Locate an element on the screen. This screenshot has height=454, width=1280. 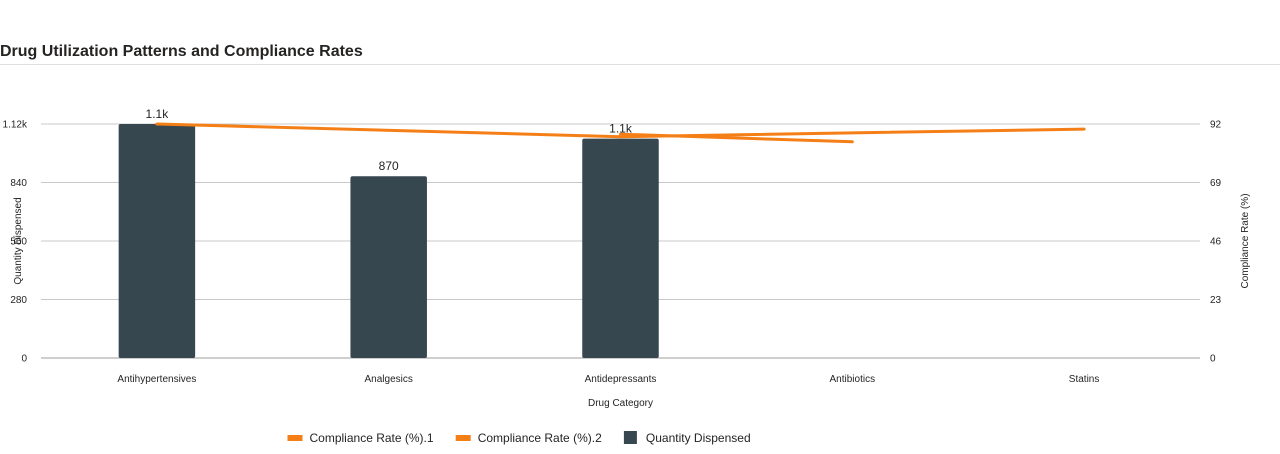
x-tick-label: Analgesics is located at coordinates (389, 379).